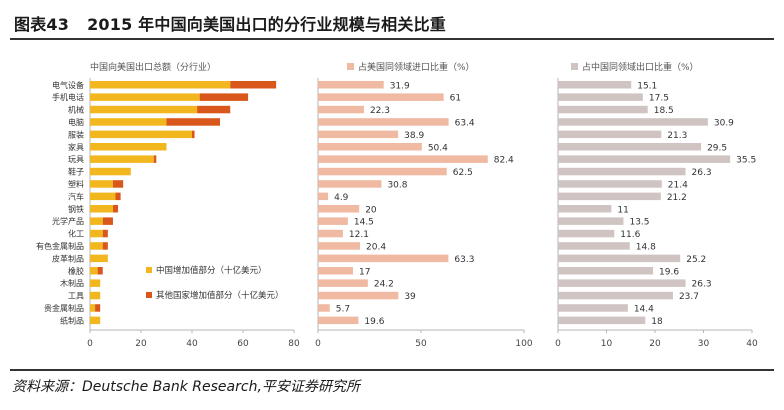  What do you see at coordinates (376, 247) in the screenshot?
I see `data-label: 20.4` at bounding box center [376, 247].